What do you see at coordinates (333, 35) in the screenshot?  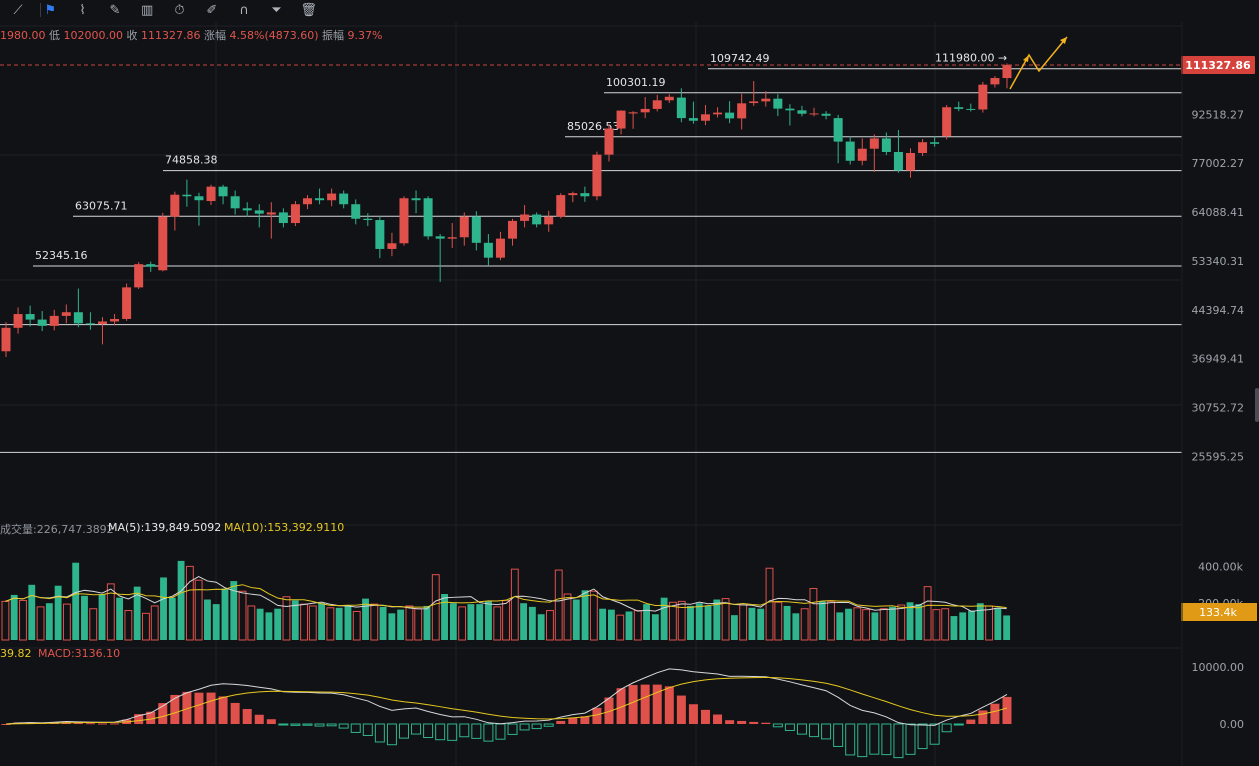 I see `amplitude-label: 振幅` at bounding box center [333, 35].